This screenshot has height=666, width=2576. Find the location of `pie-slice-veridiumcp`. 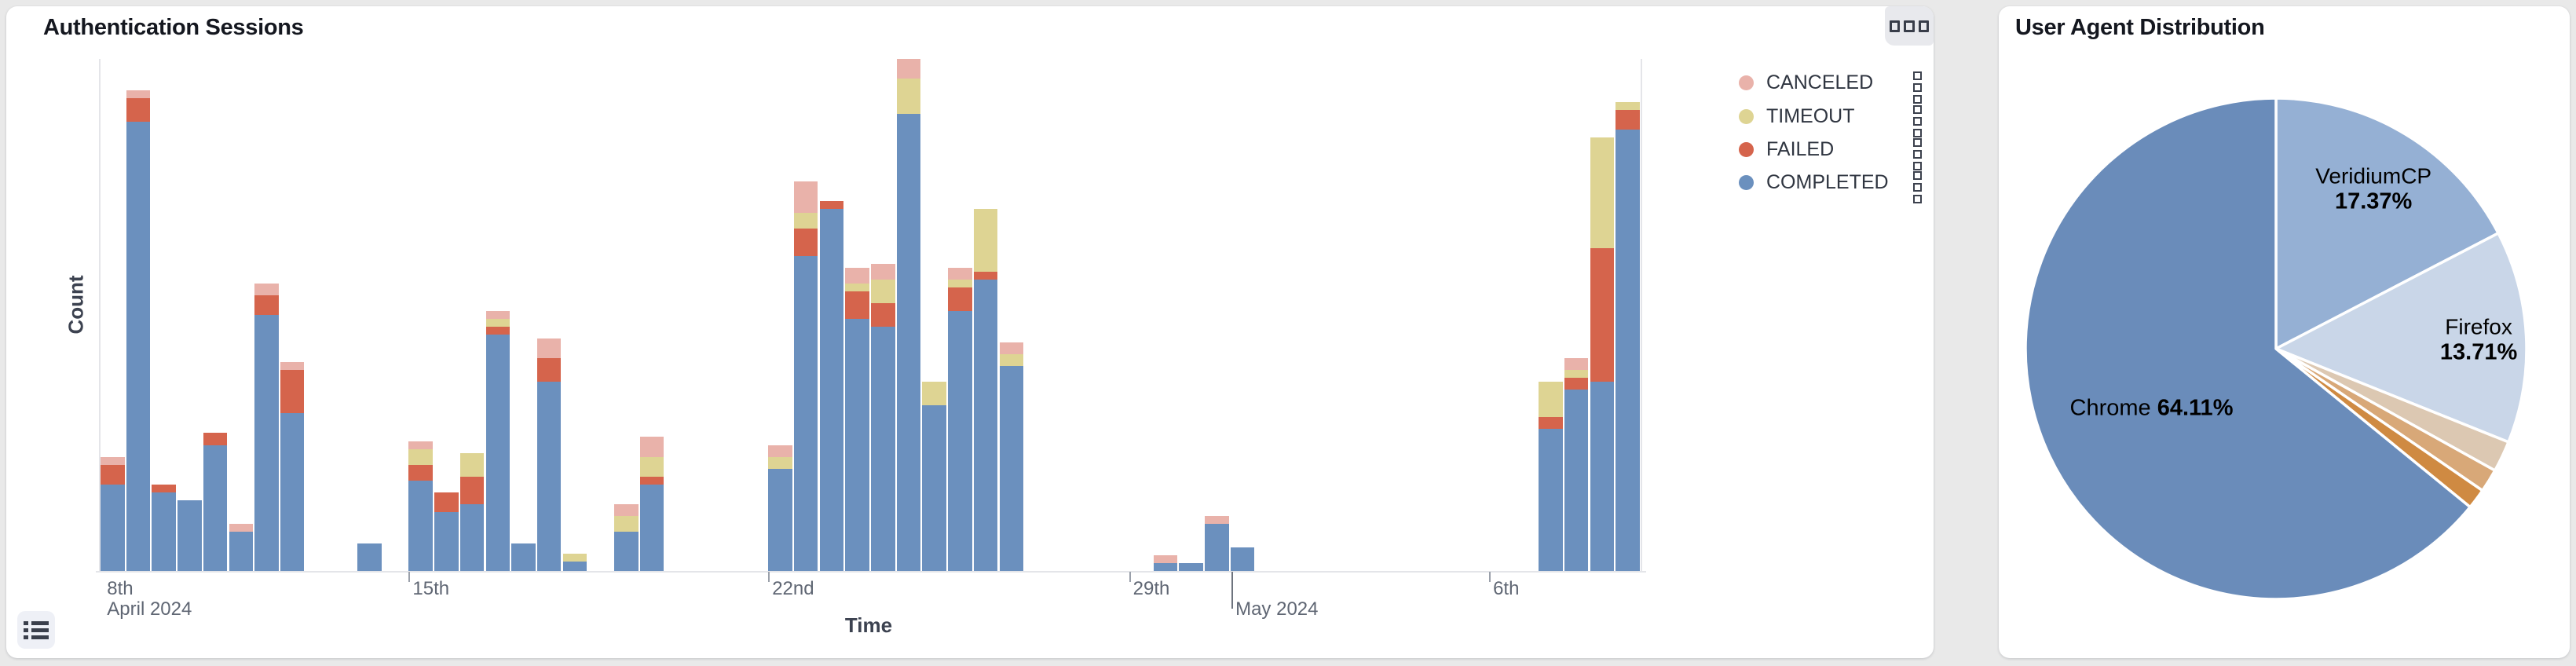

pie-slice-veridiumcp is located at coordinates (2387, 223).